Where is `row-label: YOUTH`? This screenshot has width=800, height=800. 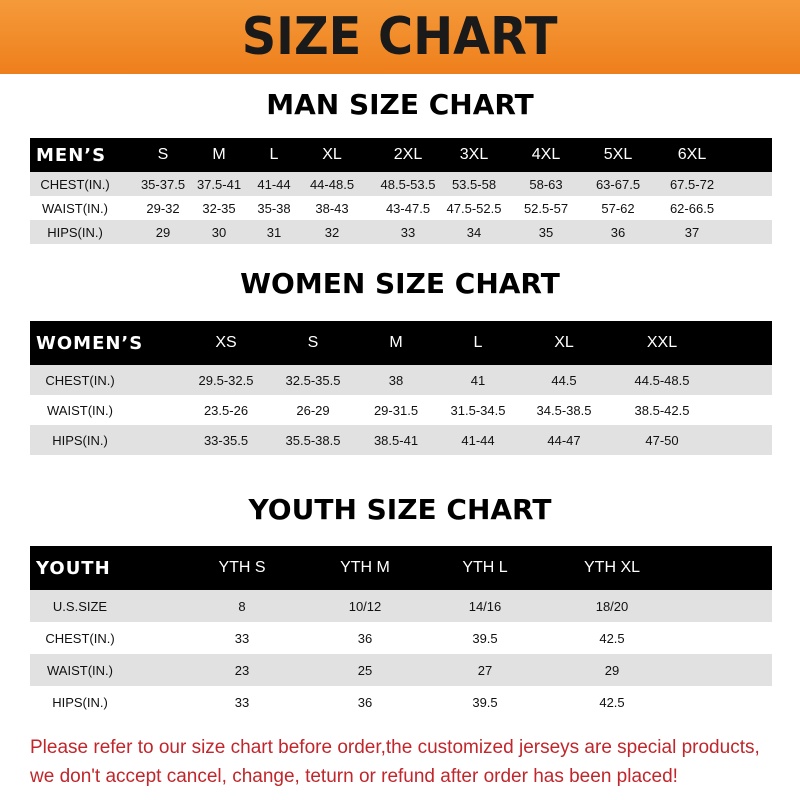
row-label: YOUTH is located at coordinates (73, 568).